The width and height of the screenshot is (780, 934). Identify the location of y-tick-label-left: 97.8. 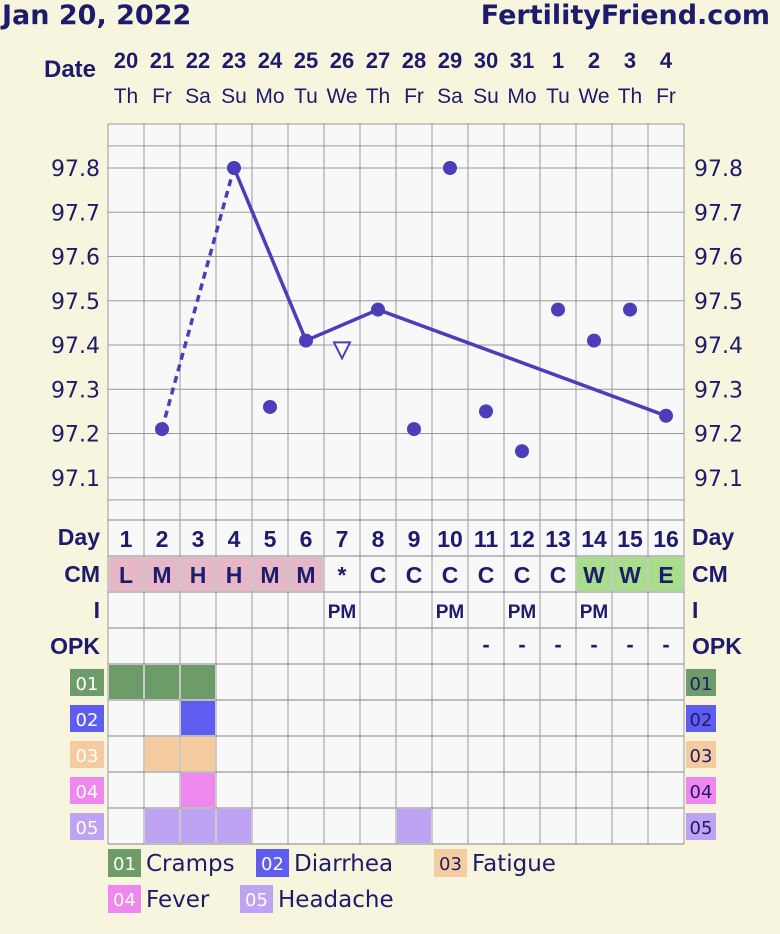
(75, 169).